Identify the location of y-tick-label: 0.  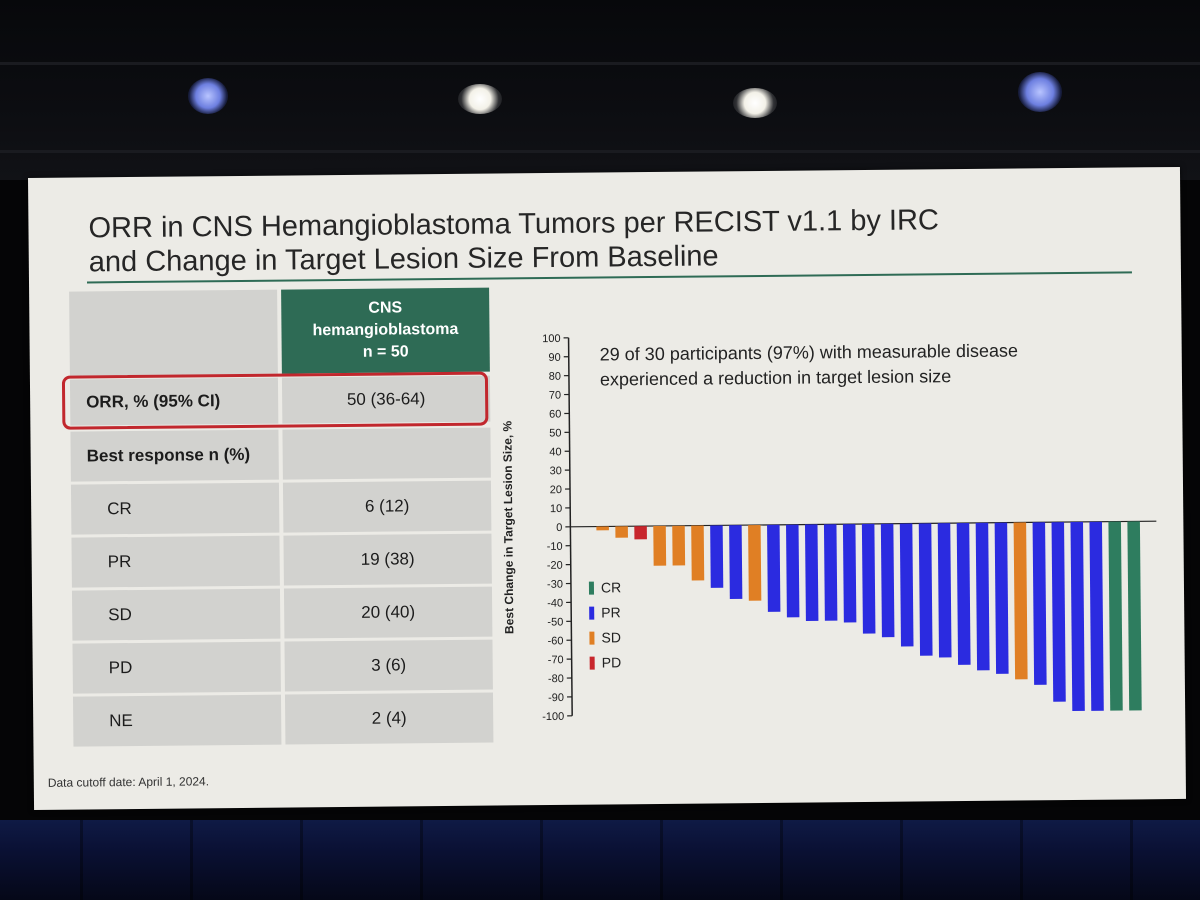
(559, 528).